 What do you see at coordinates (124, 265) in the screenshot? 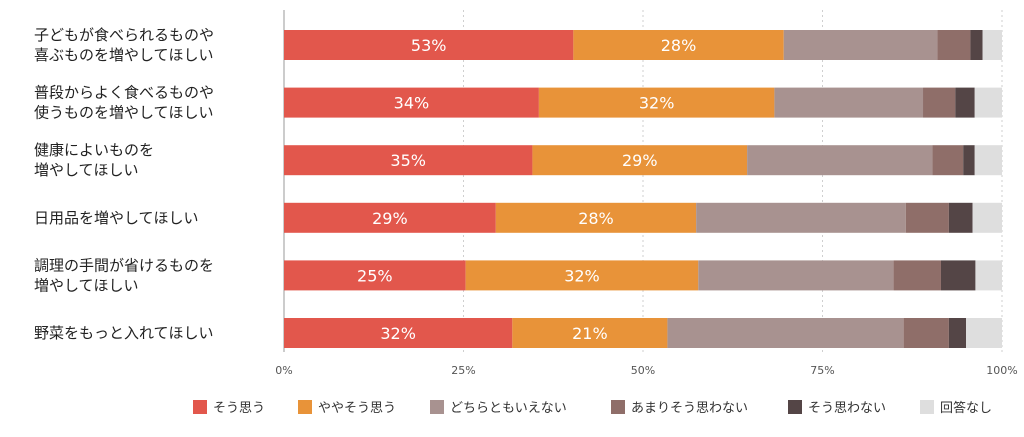
I see `category-label: 調理の手間が省けるものを` at bounding box center [124, 265].